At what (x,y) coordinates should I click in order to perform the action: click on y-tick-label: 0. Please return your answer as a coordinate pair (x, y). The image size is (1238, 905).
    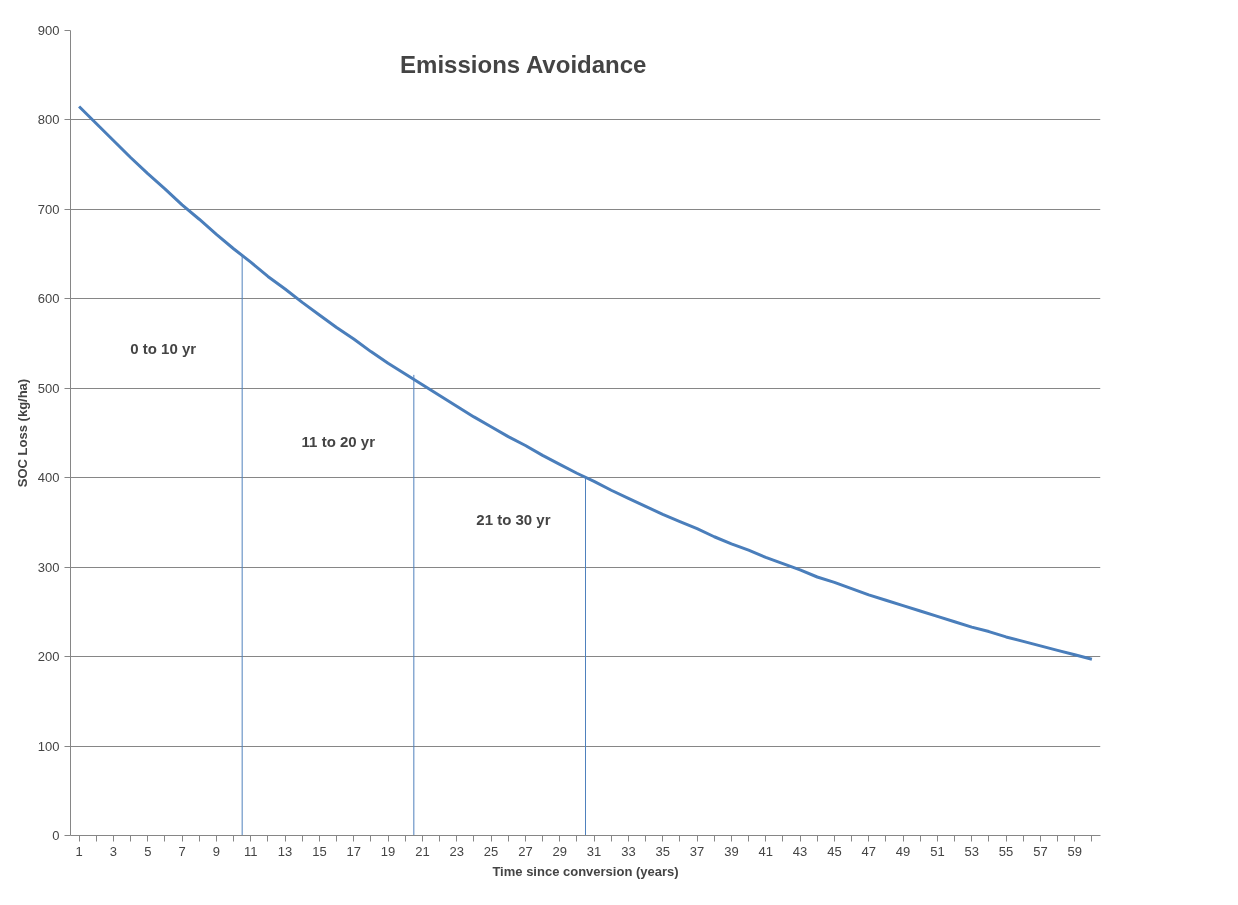
    Looking at the image, I should click on (56, 835).